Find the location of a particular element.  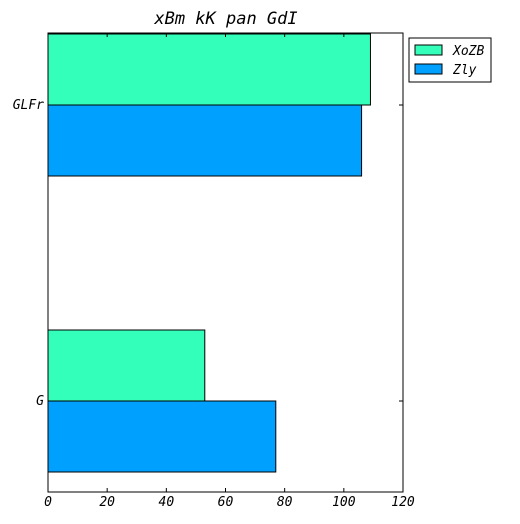

bar-Zly-G is located at coordinates (162, 436).